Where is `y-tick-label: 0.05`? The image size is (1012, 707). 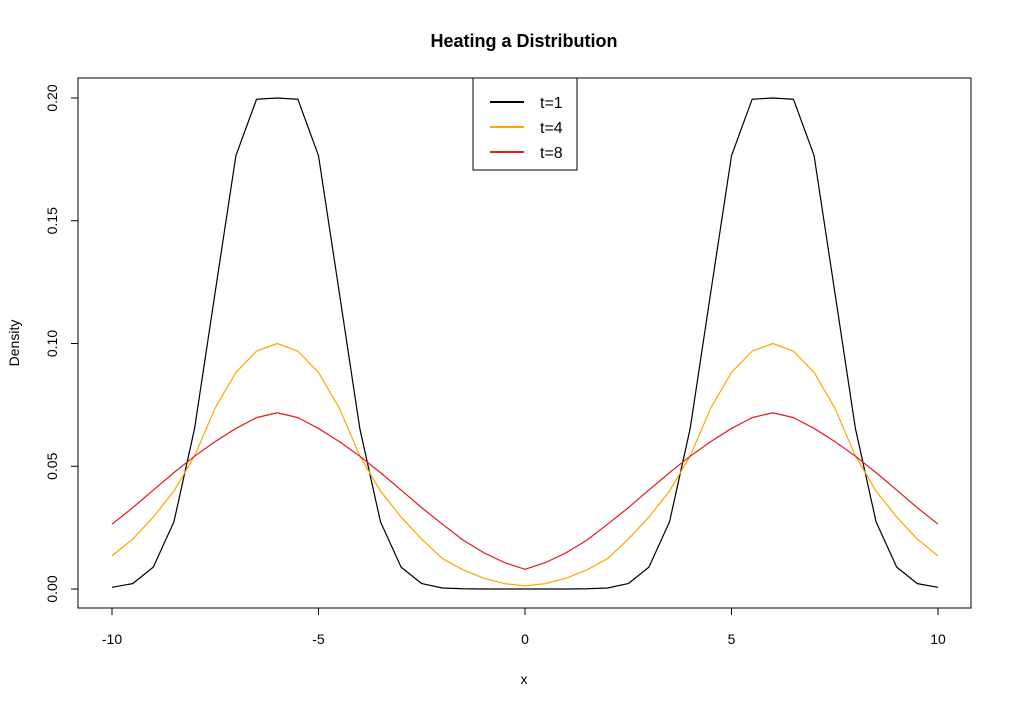
y-tick-label: 0.05 is located at coordinates (52, 465).